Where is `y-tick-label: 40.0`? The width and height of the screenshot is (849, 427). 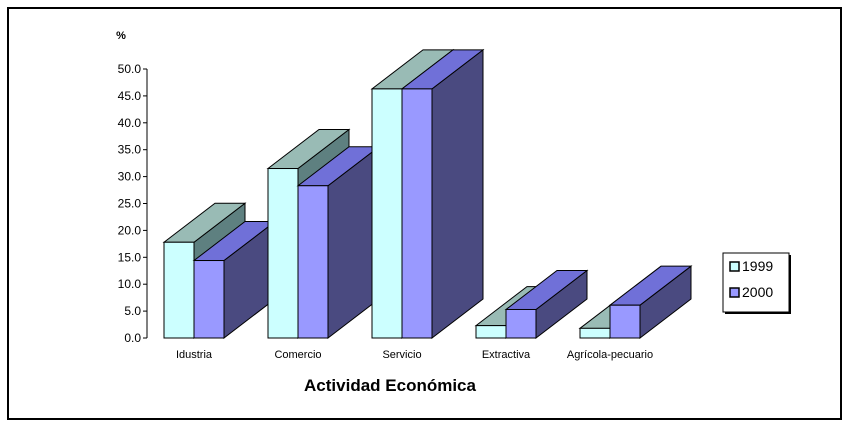
y-tick-label: 40.0 is located at coordinates (130, 123).